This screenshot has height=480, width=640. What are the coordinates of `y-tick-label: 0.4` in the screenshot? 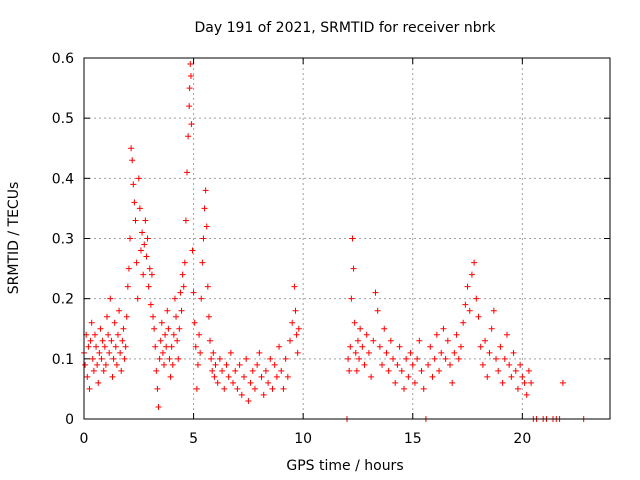 It's located at (63, 179).